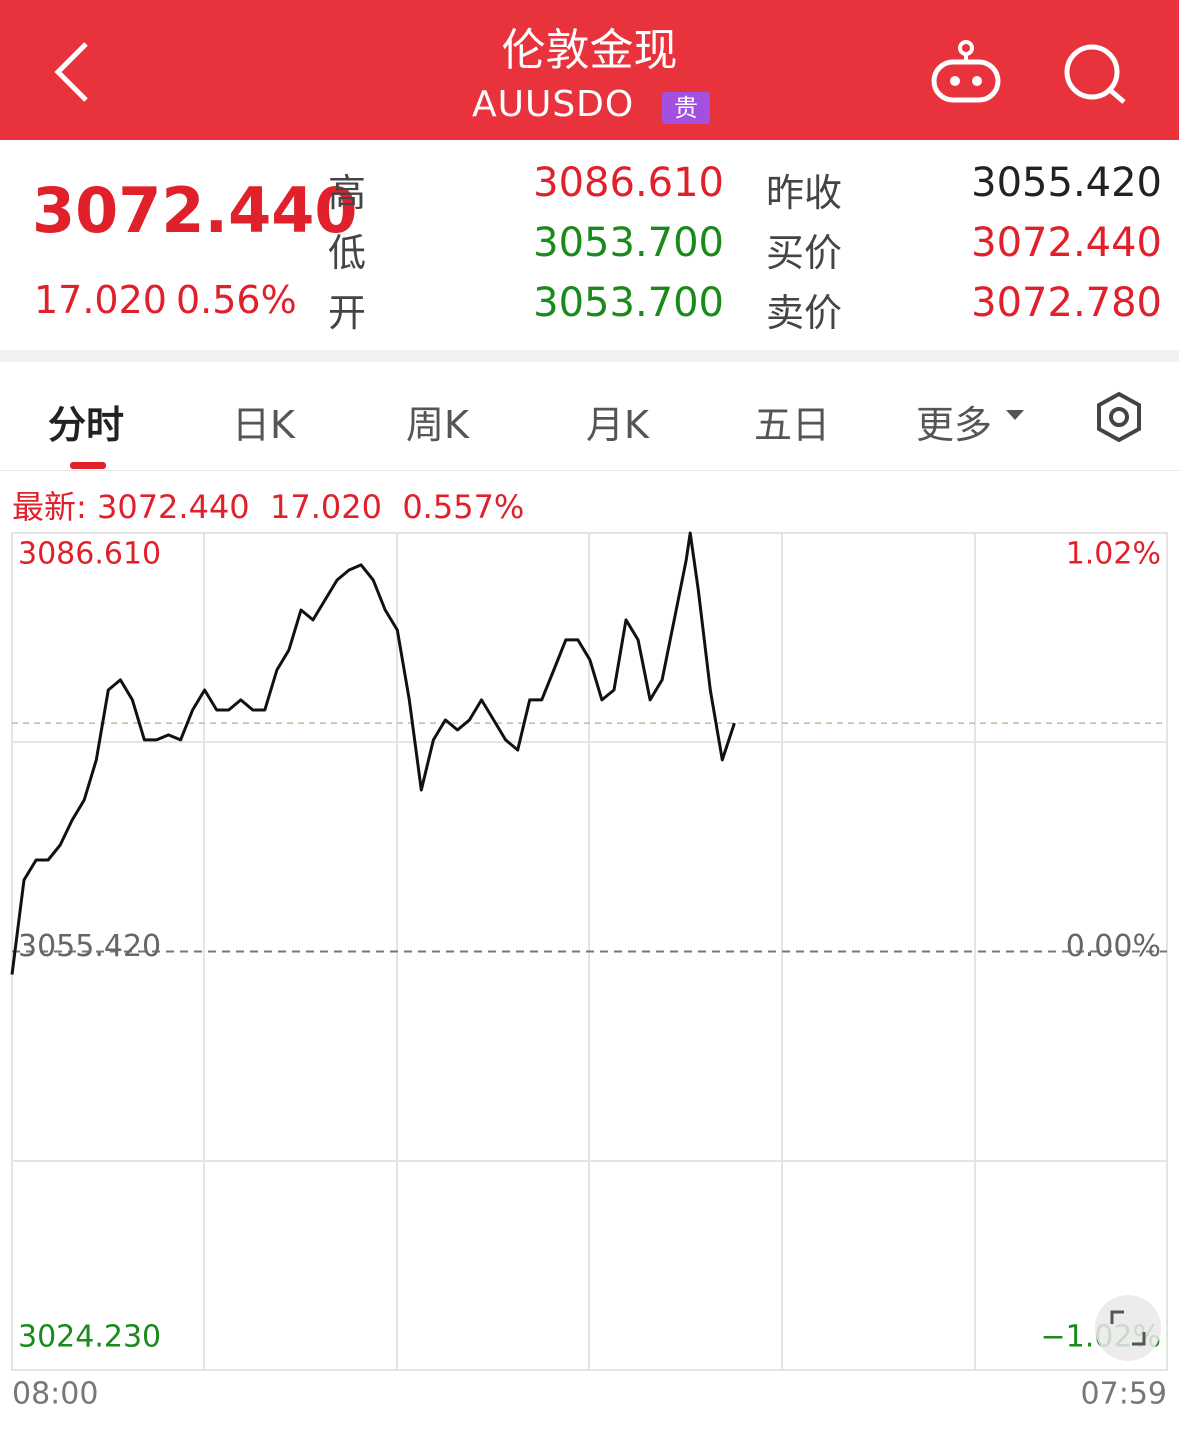 The width and height of the screenshot is (1179, 1432). I want to click on tab: 周K, so click(437, 425).